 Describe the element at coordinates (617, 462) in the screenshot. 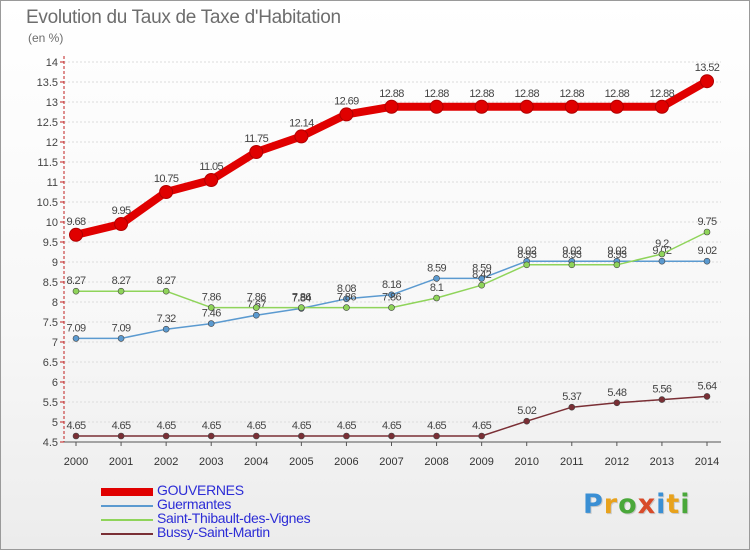

I see `x-tick-label: 2012` at that location.